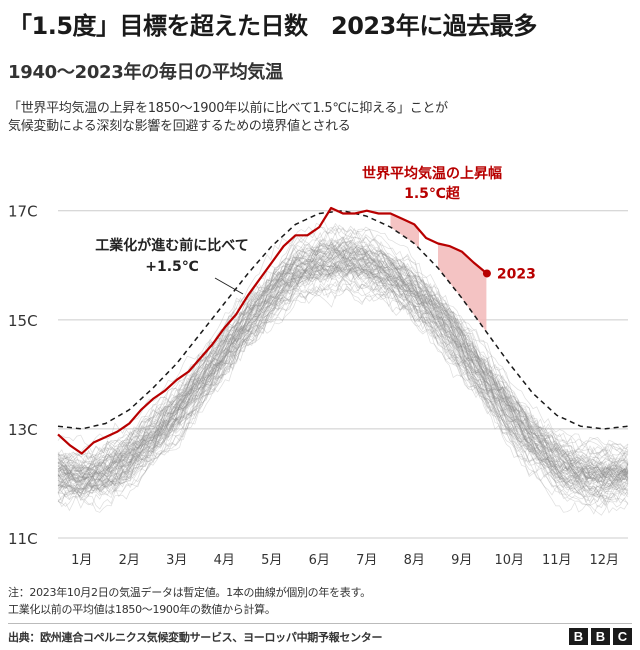 The image size is (640, 650). Describe the element at coordinates (224, 560) in the screenshot. I see `x-tick-label: 4月` at that location.